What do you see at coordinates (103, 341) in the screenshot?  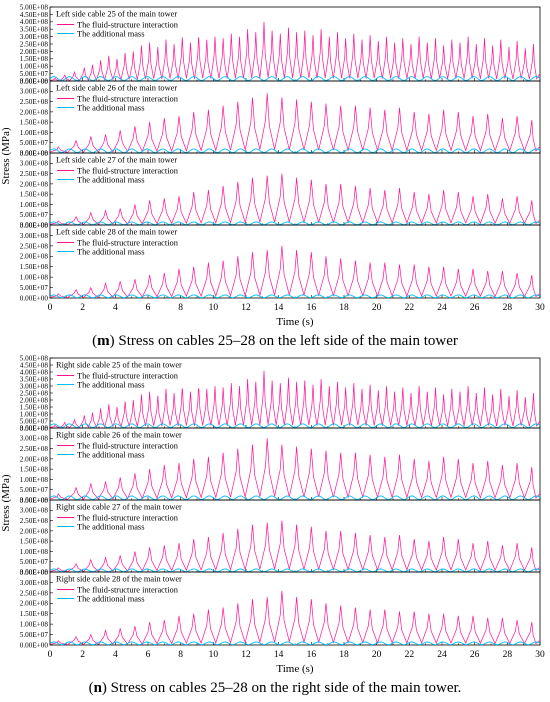 I see `caption-label: m` at bounding box center [103, 341].